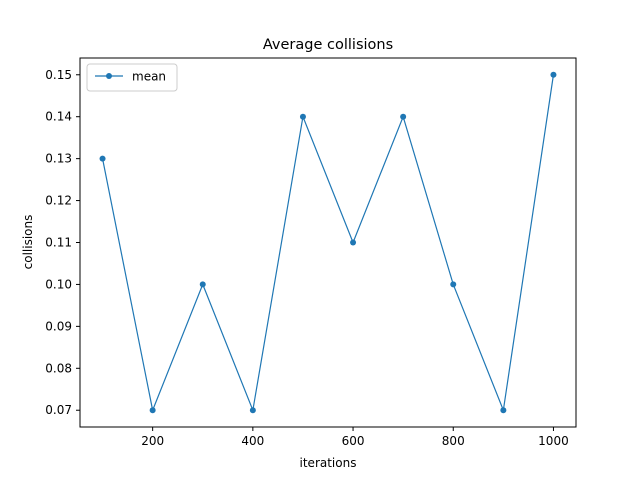 The image size is (640, 480). Describe the element at coordinates (328, 45) in the screenshot. I see `chart-title: Average collisions` at that location.